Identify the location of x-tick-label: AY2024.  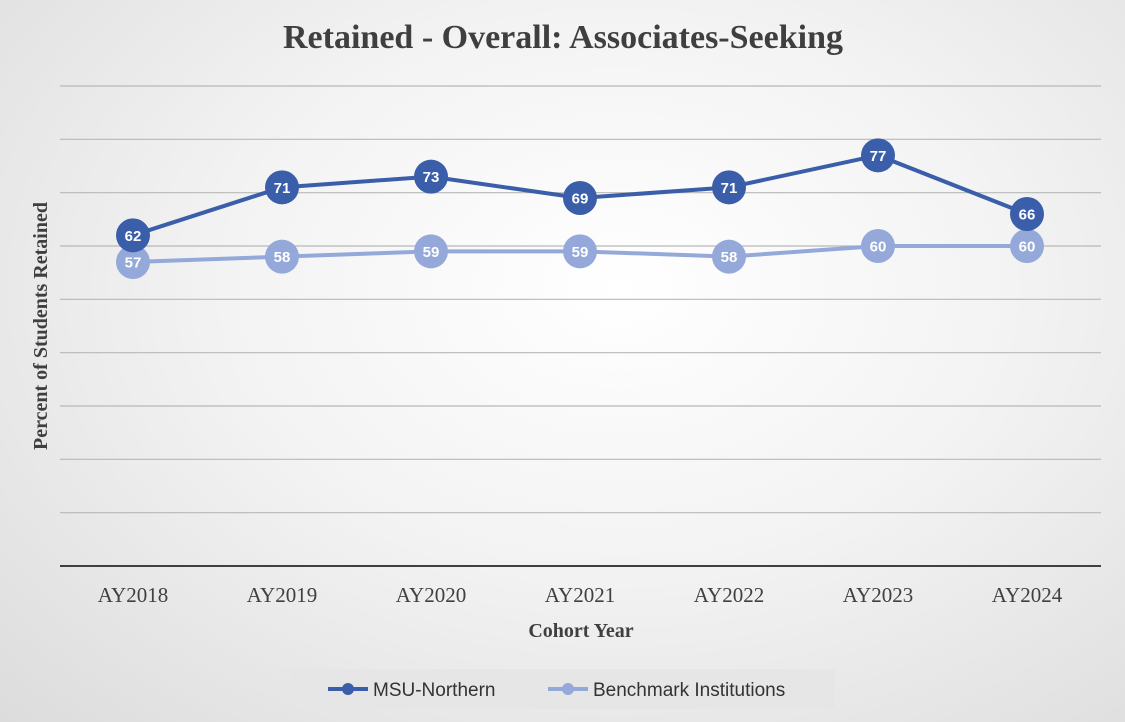
(1027, 595).